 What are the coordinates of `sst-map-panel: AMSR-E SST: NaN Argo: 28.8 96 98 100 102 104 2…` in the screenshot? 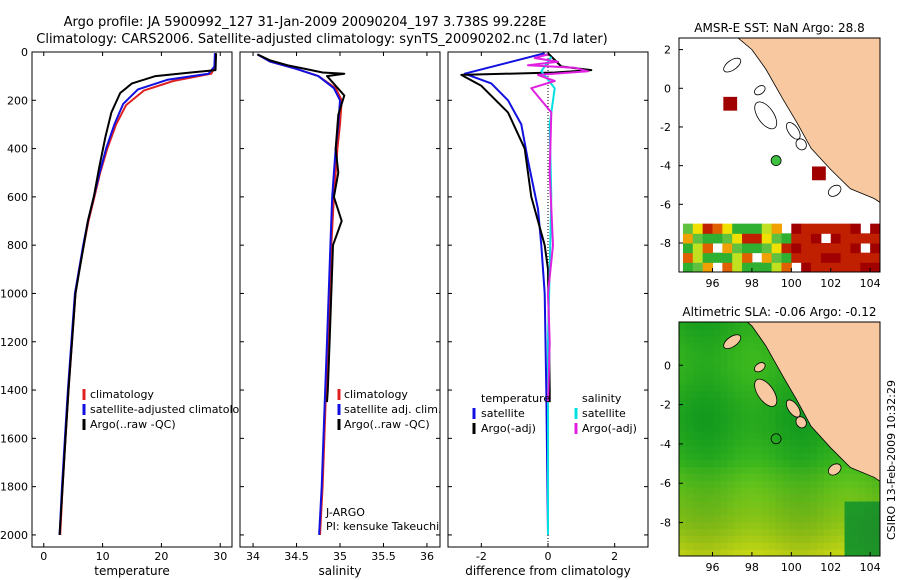 It's located at (770, 155).